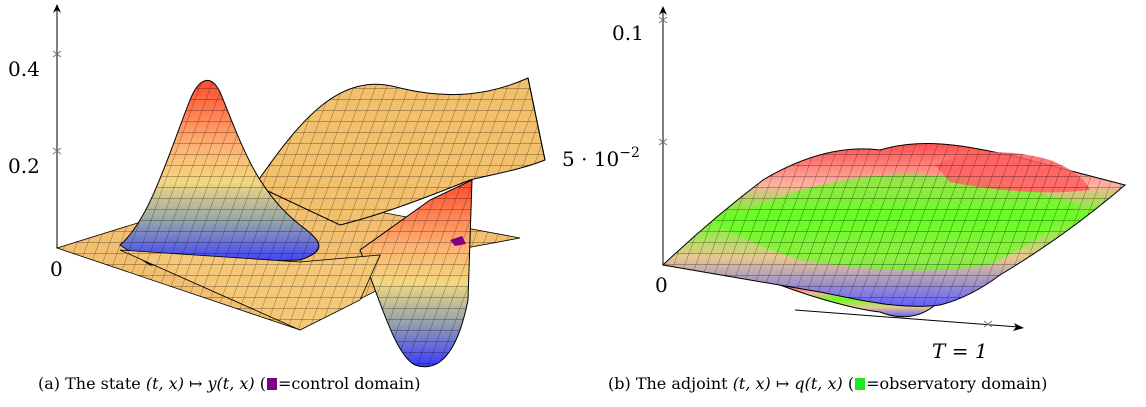 The width and height of the screenshot is (1146, 407). Describe the element at coordinates (346, 383) in the screenshot. I see `caption-a-legend-text: =control domain` at that location.